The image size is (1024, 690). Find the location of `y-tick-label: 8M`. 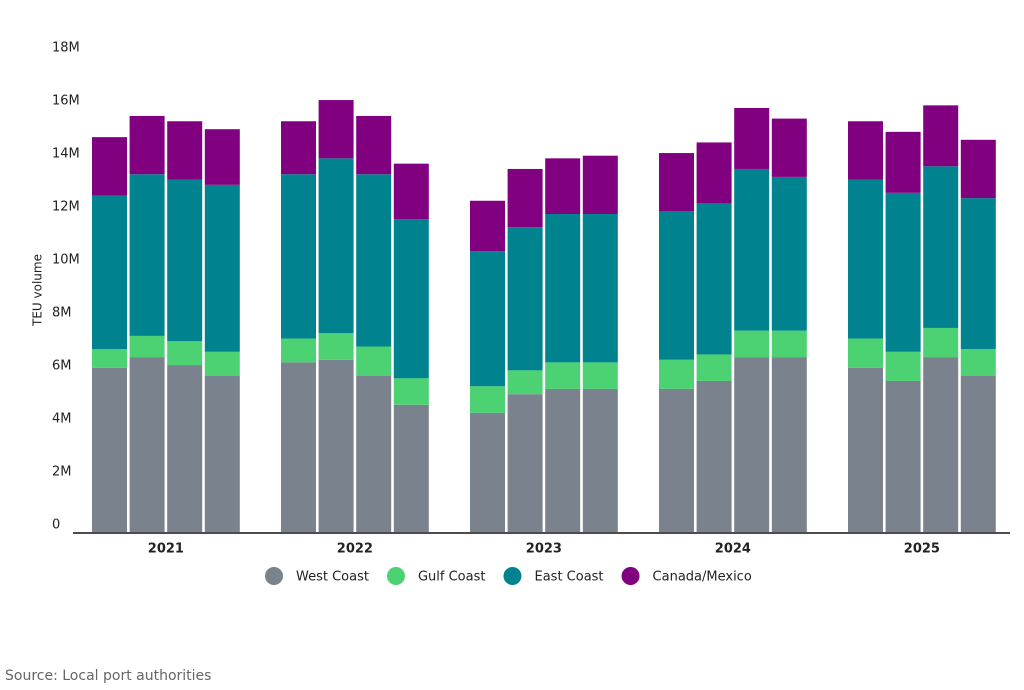

y-tick-label: 8M is located at coordinates (62, 313).